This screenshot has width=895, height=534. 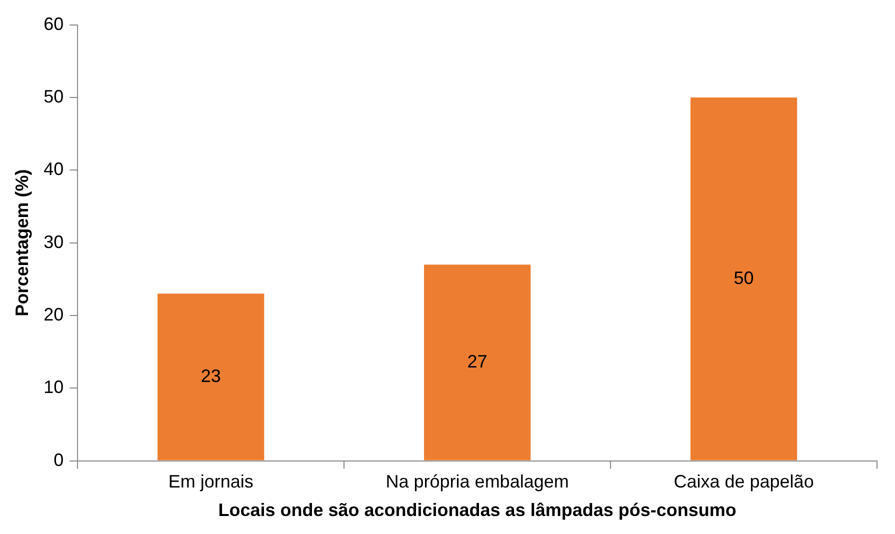 I want to click on data-label: 50, so click(x=744, y=278).